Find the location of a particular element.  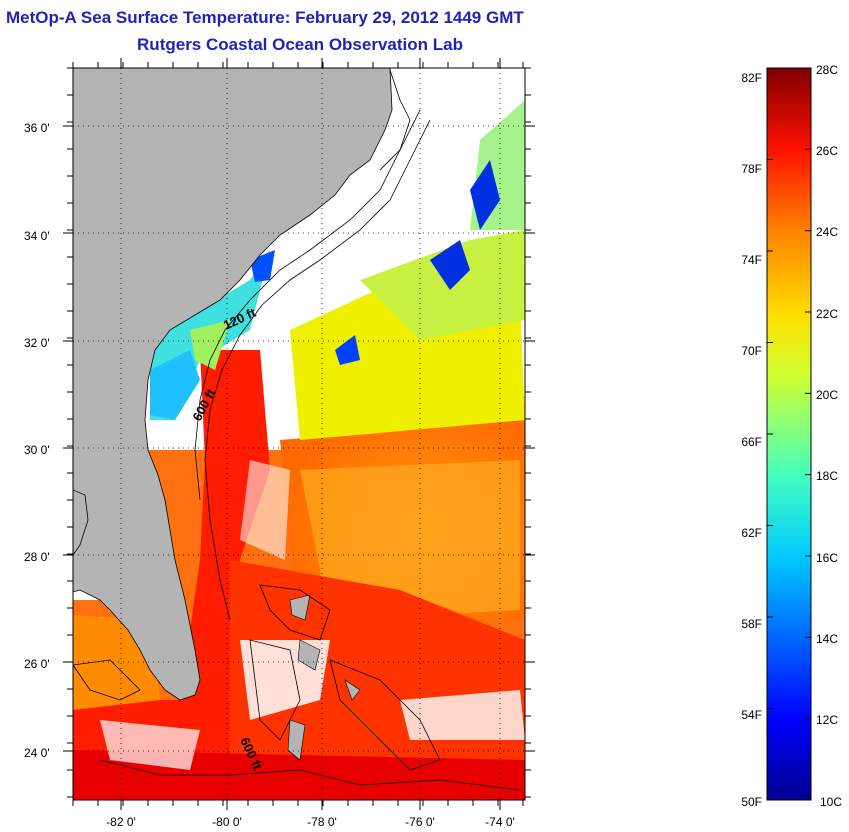

lat-label: 32 0' is located at coordinates (37, 343).